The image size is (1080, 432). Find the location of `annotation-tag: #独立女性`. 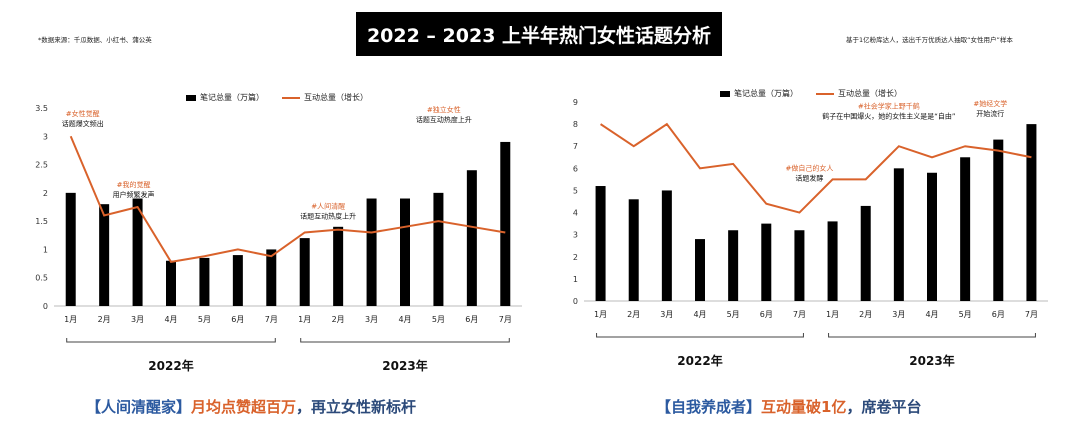

annotation-tag: #独立女性 is located at coordinates (444, 109).